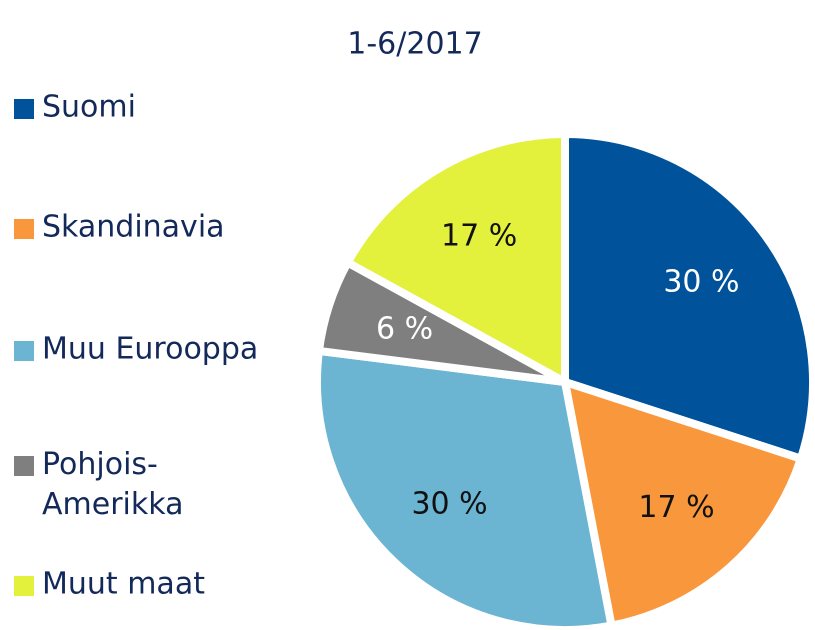 This screenshot has height=630, width=815. I want to click on legend-label: Suomi, so click(89, 107).